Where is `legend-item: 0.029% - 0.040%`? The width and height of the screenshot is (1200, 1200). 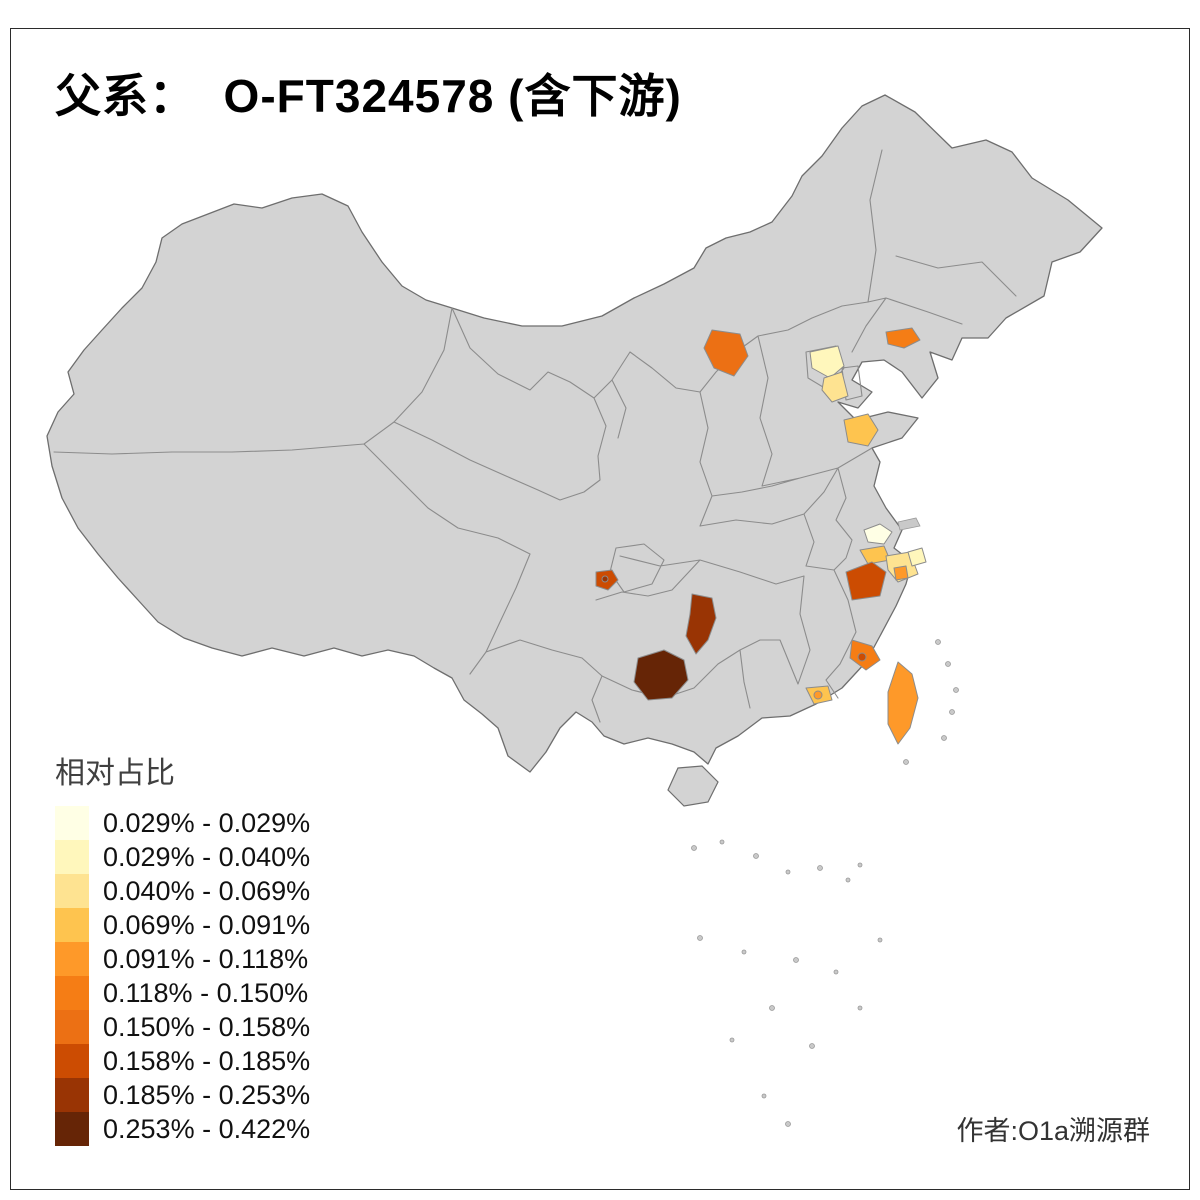
legend-item: 0.029% - 0.040% is located at coordinates (182, 857).